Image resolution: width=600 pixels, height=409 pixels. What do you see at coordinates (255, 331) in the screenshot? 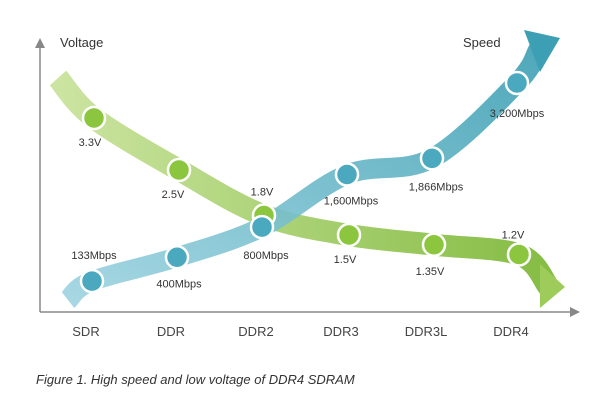
I see `x-tick-label: DDR2` at bounding box center [255, 331].